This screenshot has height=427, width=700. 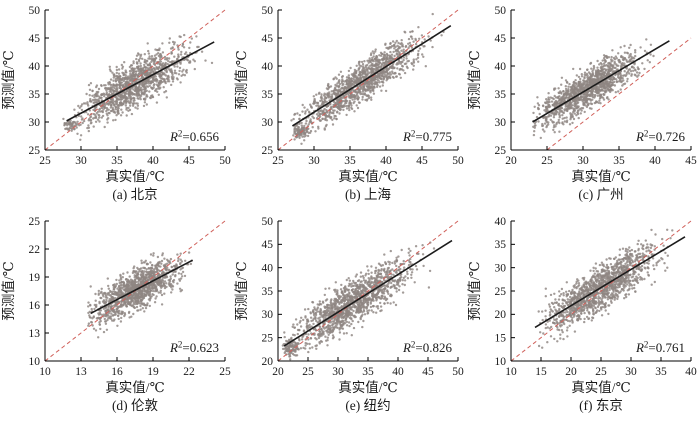 What do you see at coordinates (194, 137) in the screenshot?
I see `r2-label: R2=0.656` at bounding box center [194, 137].